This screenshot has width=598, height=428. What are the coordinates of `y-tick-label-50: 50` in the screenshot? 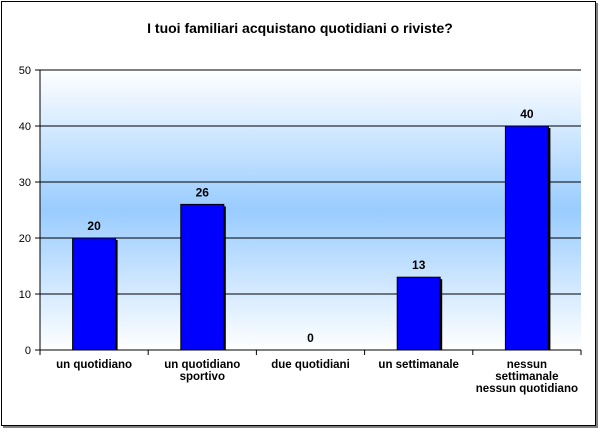 It's located at (25, 71).